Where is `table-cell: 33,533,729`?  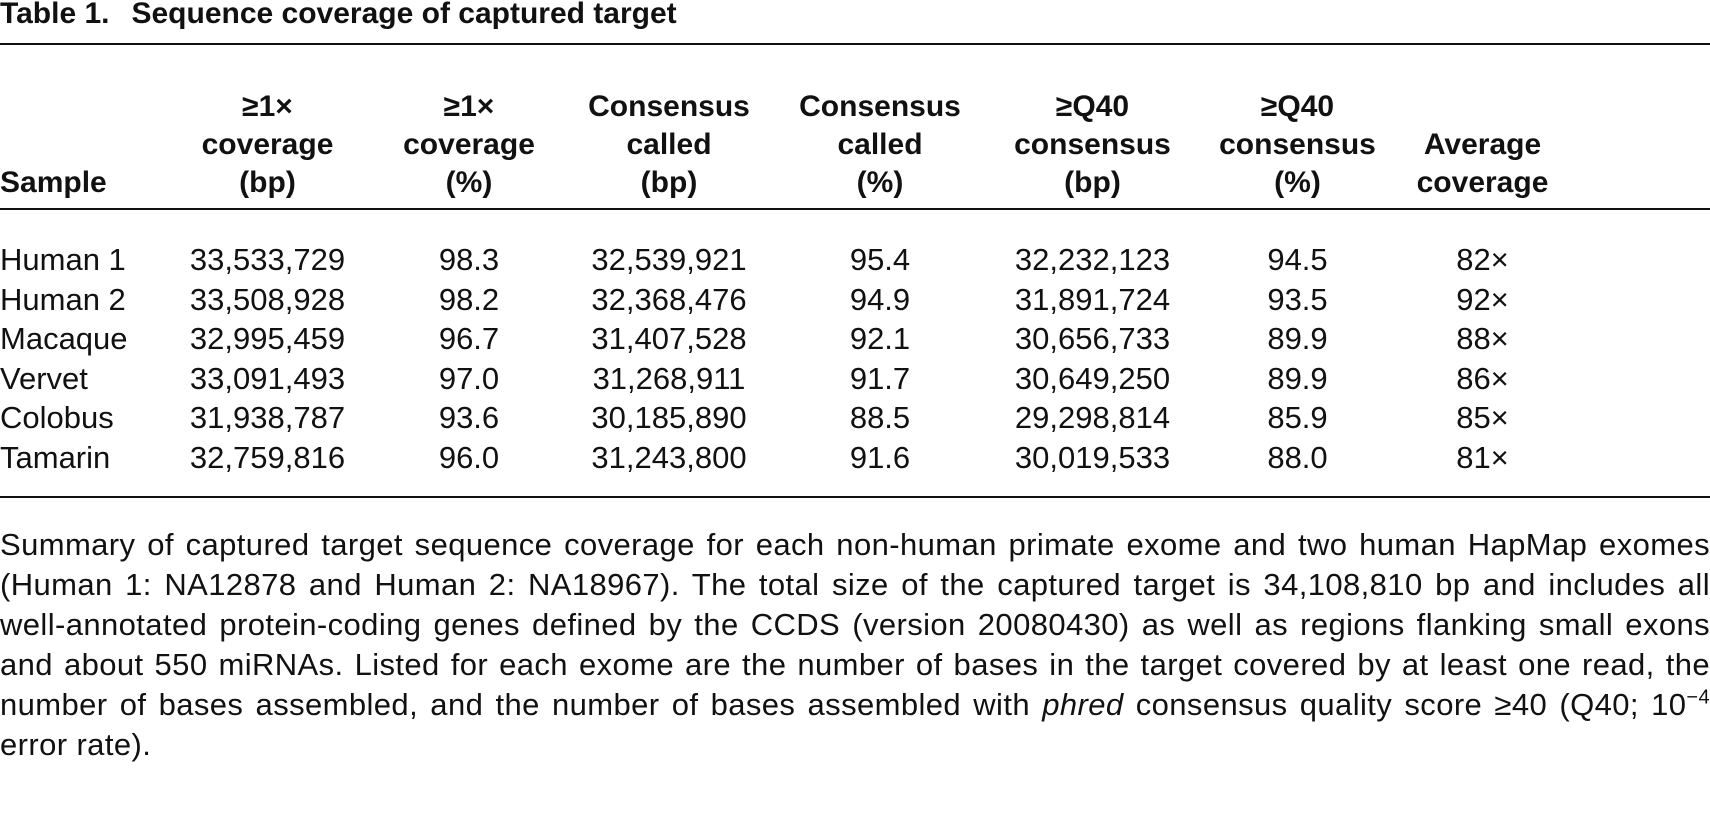
table-cell: 33,533,729 is located at coordinates (267, 259).